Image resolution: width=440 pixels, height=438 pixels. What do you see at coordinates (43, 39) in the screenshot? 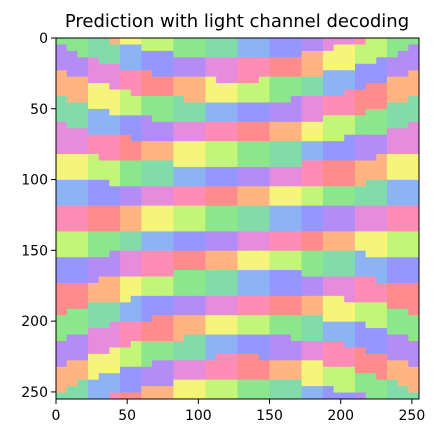
I see `y-tick-label: 0` at bounding box center [43, 39].